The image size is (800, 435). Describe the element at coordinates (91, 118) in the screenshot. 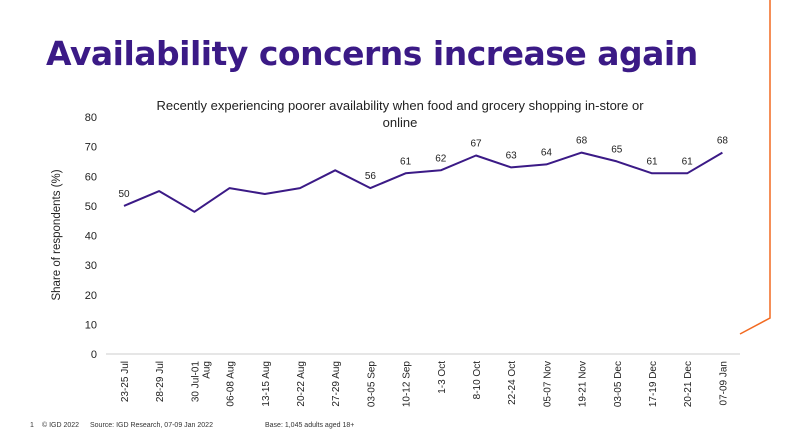

I see `y-tick-label: 80` at that location.